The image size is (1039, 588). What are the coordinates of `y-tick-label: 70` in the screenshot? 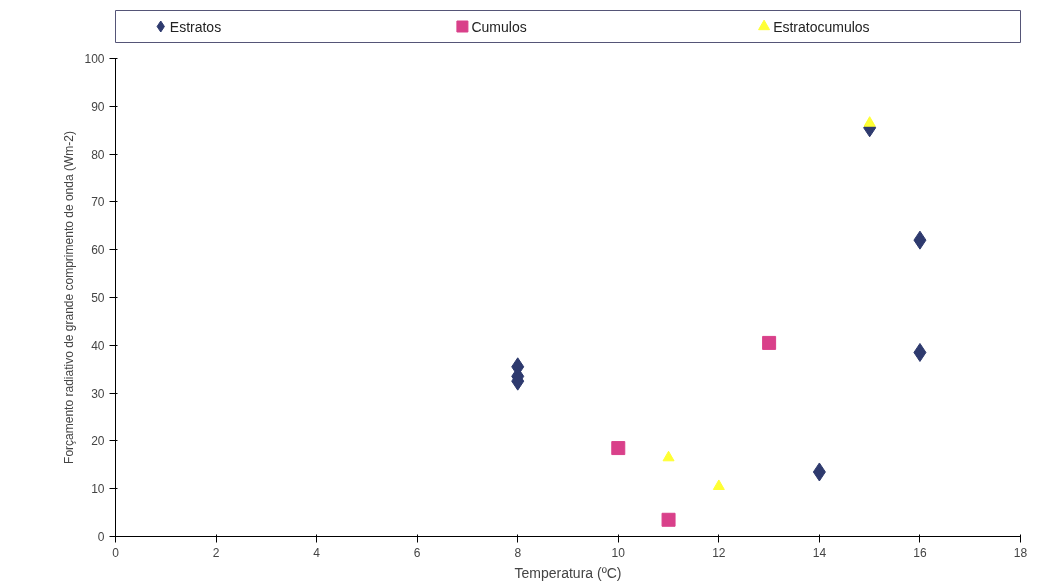 It's located at (98, 202).